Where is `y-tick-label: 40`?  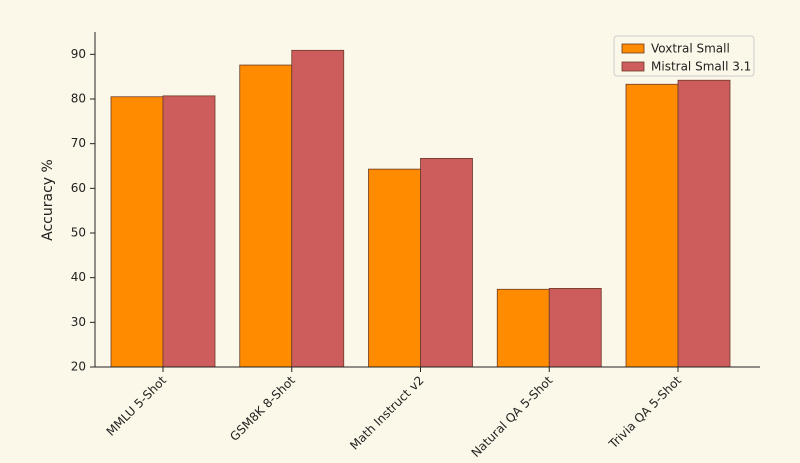 y-tick-label: 40 is located at coordinates (78, 277).